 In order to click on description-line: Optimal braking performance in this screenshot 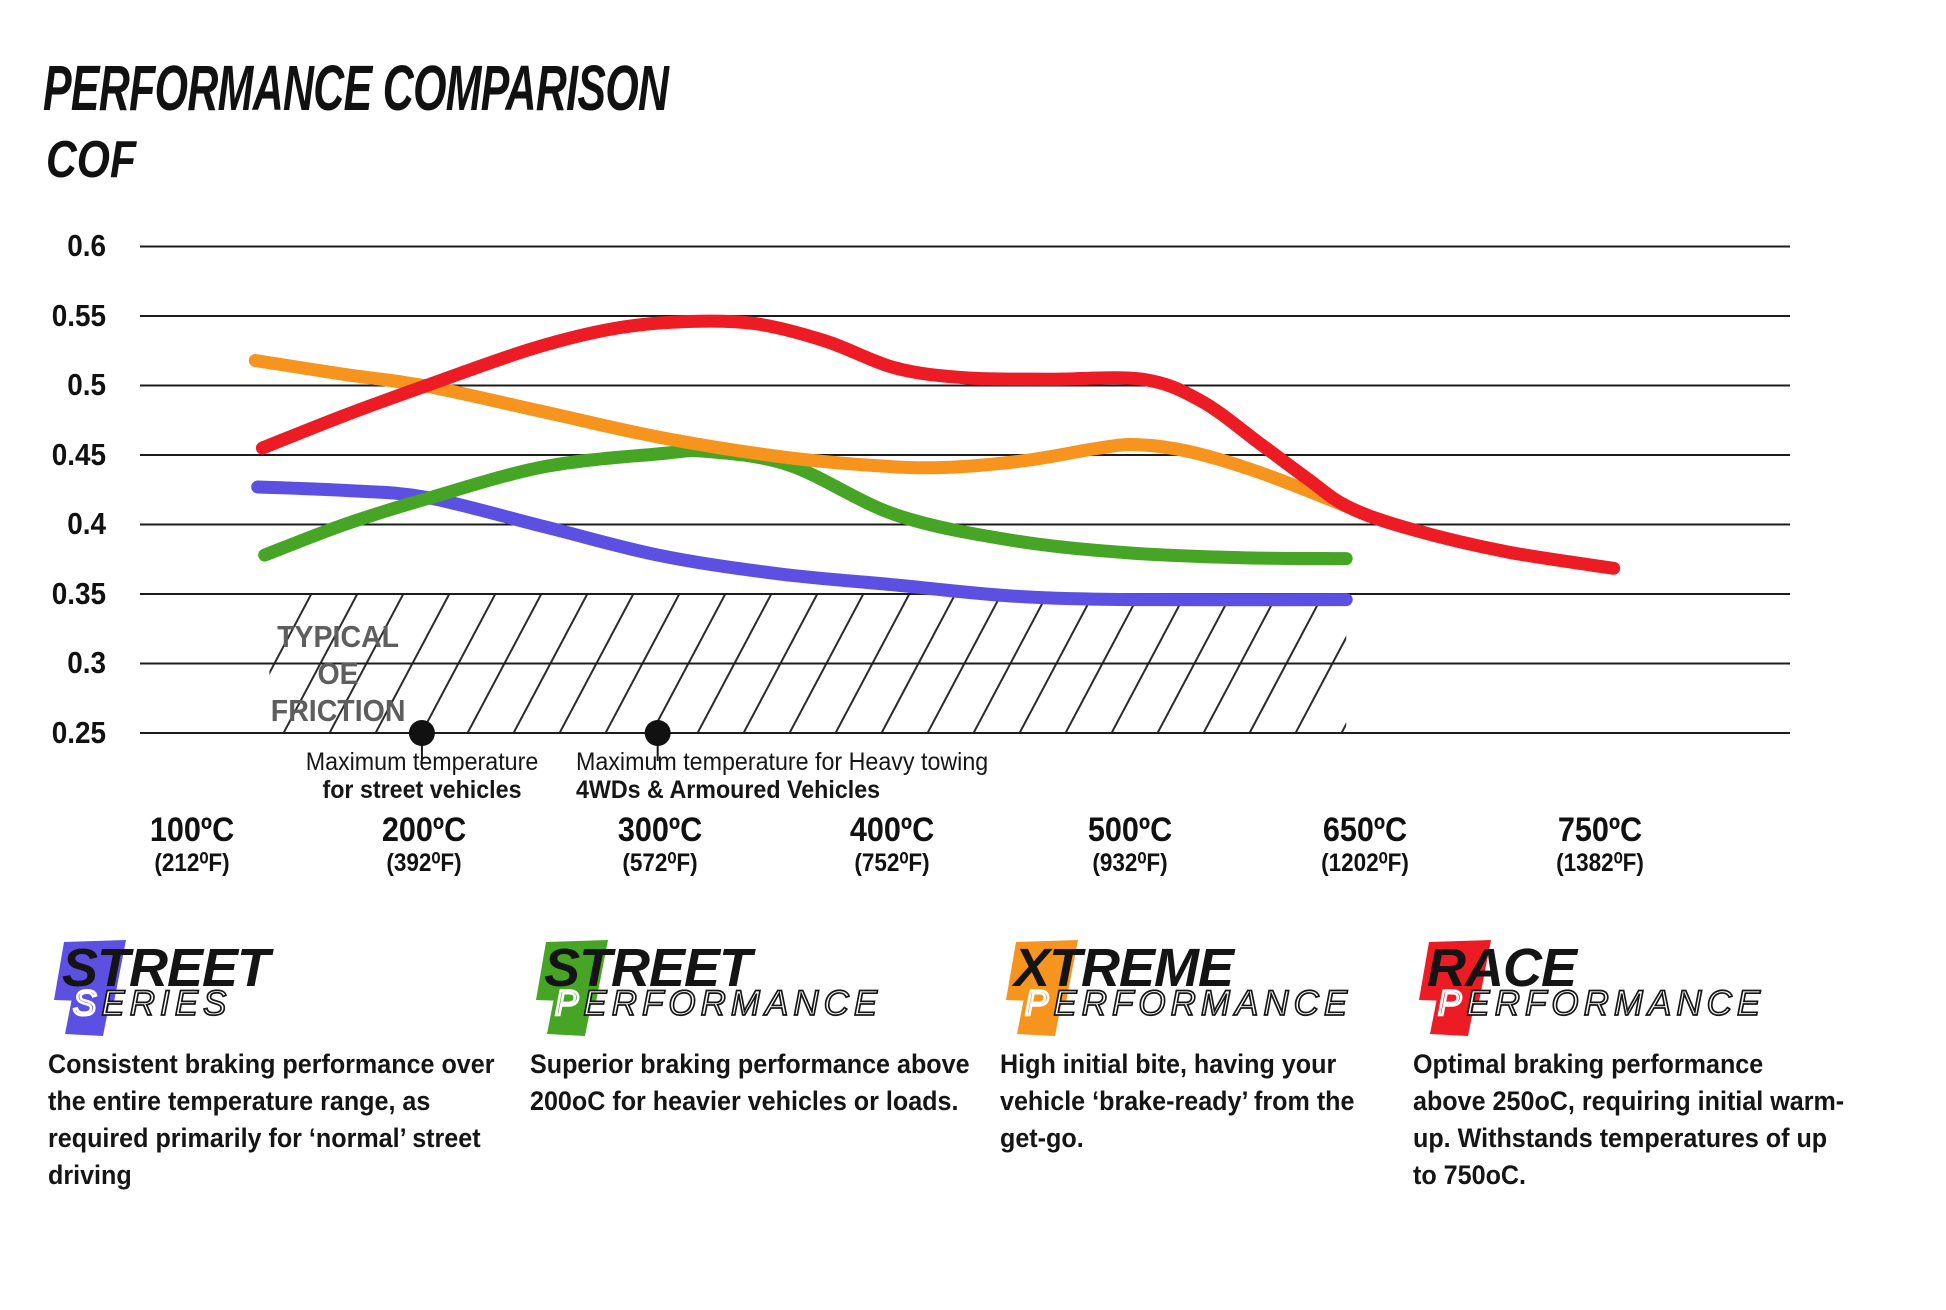, I will do `click(1588, 1064)`.